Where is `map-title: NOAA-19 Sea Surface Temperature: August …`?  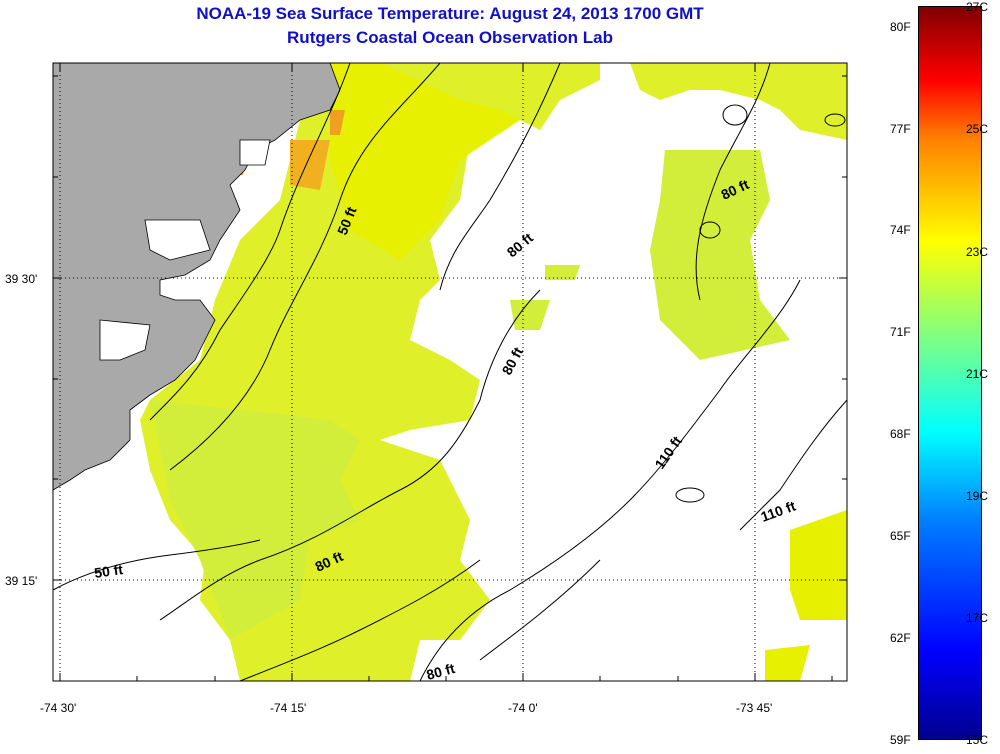 map-title: NOAA-19 Sea Surface Temperature: August … is located at coordinates (450, 13).